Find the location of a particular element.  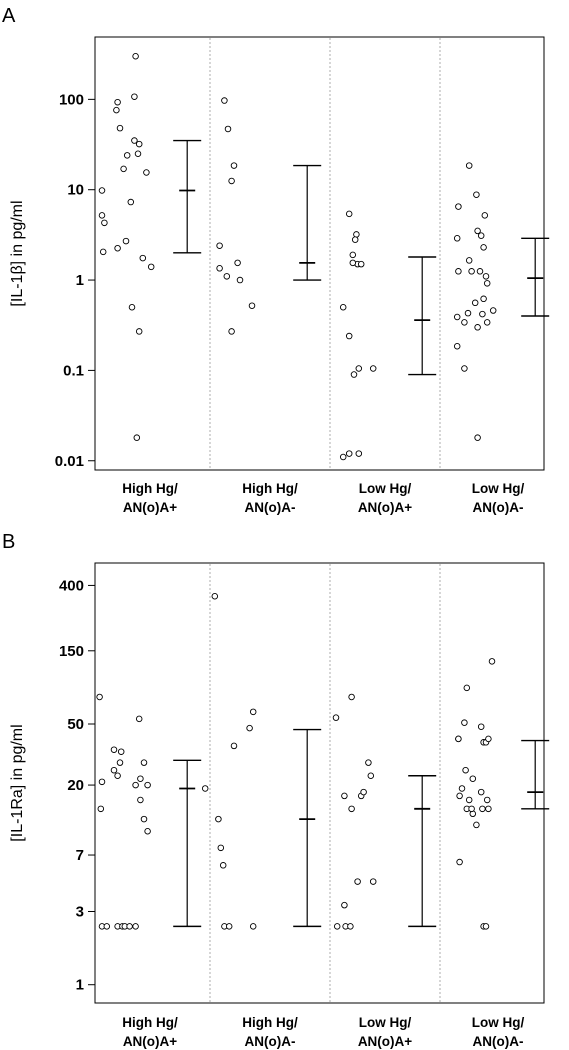

panel-label: B is located at coordinates (8, 542).